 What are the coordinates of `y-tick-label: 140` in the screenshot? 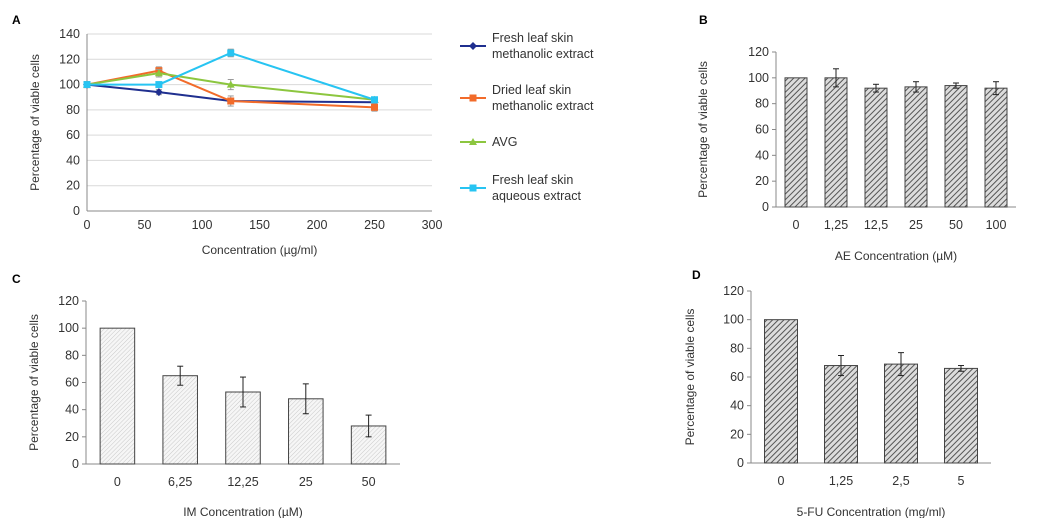 It's located at (69, 34).